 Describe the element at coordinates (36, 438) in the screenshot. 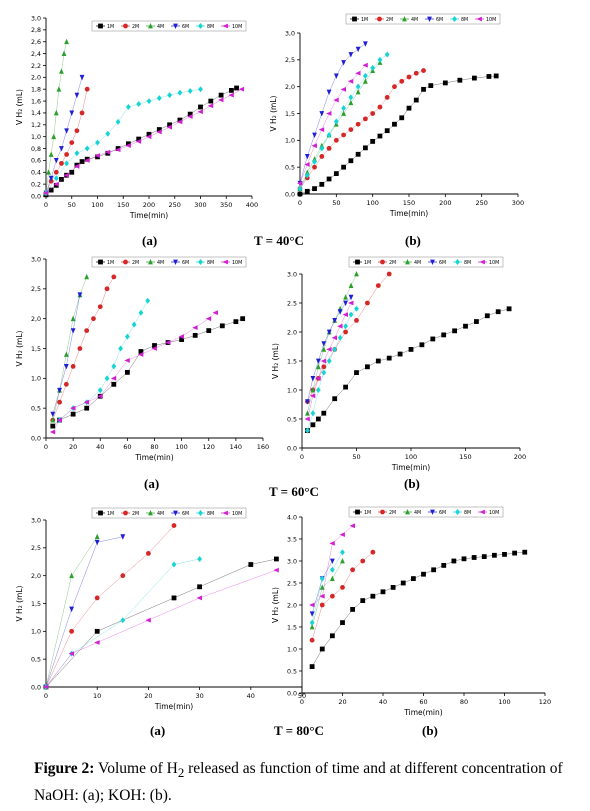

I see `y-tick-label: 0,0` at that location.